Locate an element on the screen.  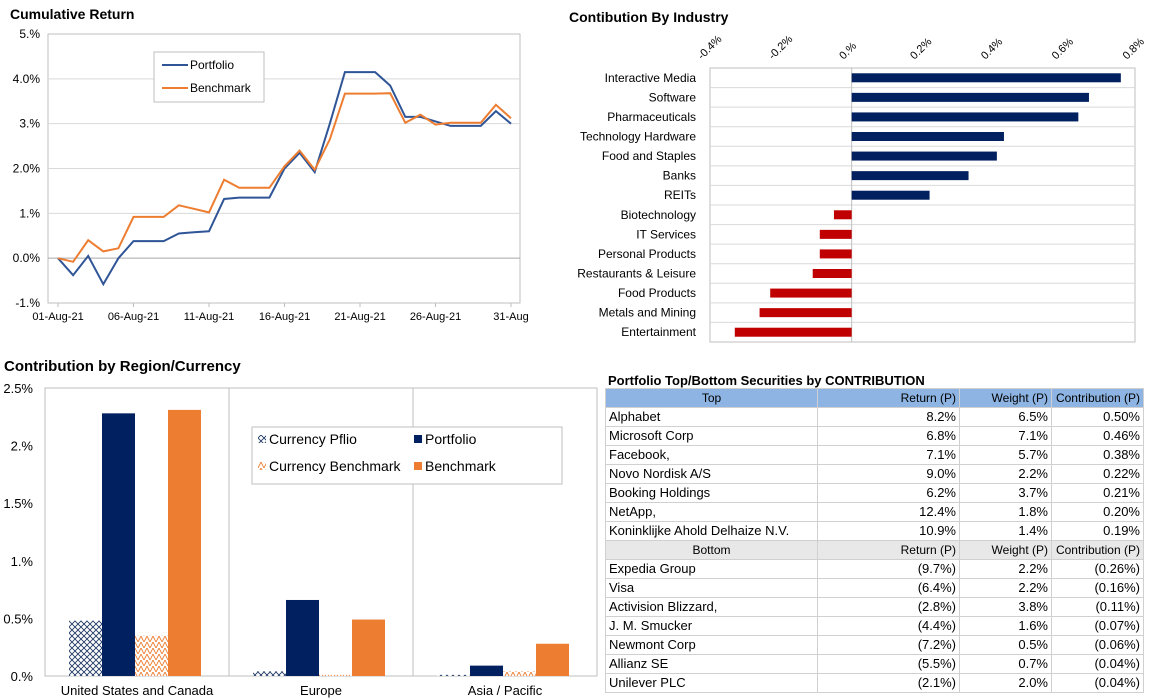
table-row: Facebook, 7.1% 5.7% 0.38% is located at coordinates (874, 455).